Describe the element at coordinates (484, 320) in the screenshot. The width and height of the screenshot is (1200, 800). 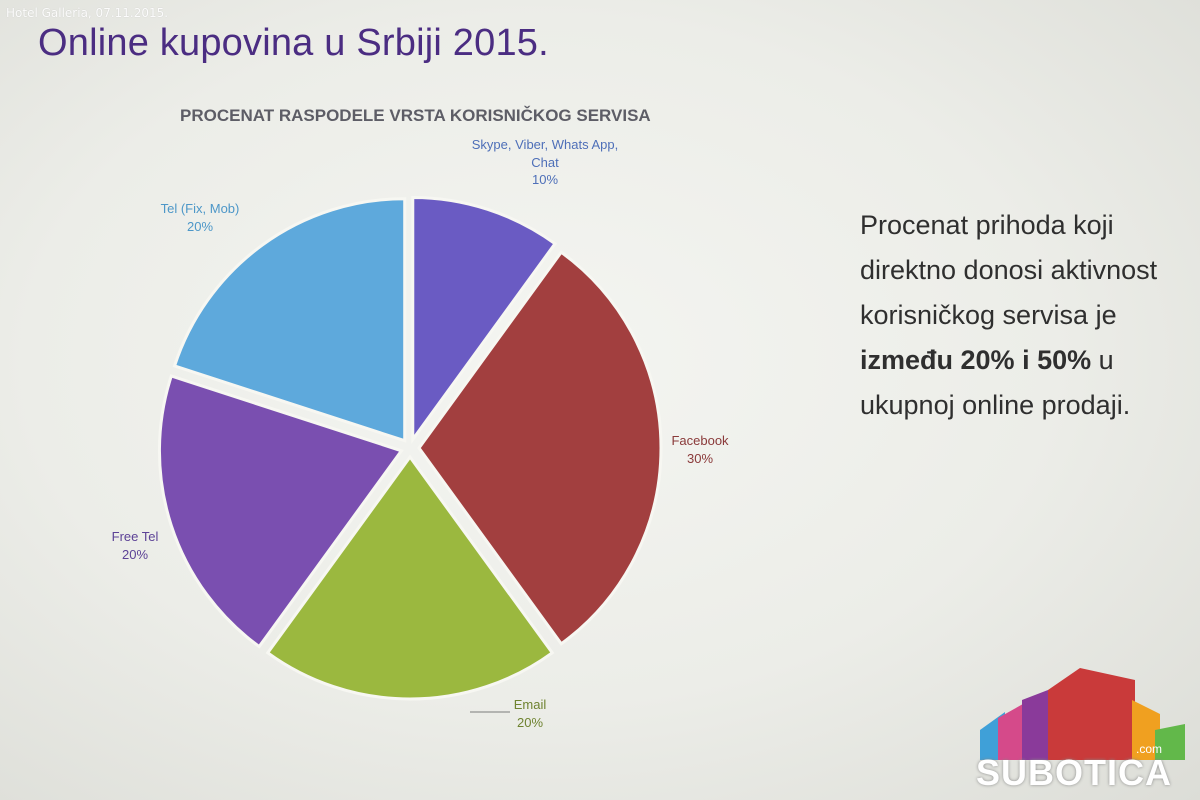
I see `pie-slice-skype` at that location.